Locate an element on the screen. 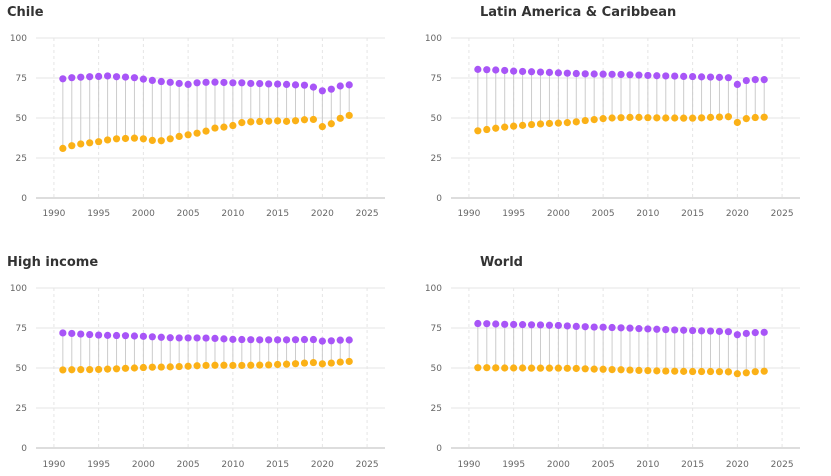 This screenshot has height=476, width=831. x-tick-label: 1995 is located at coordinates (513, 465).